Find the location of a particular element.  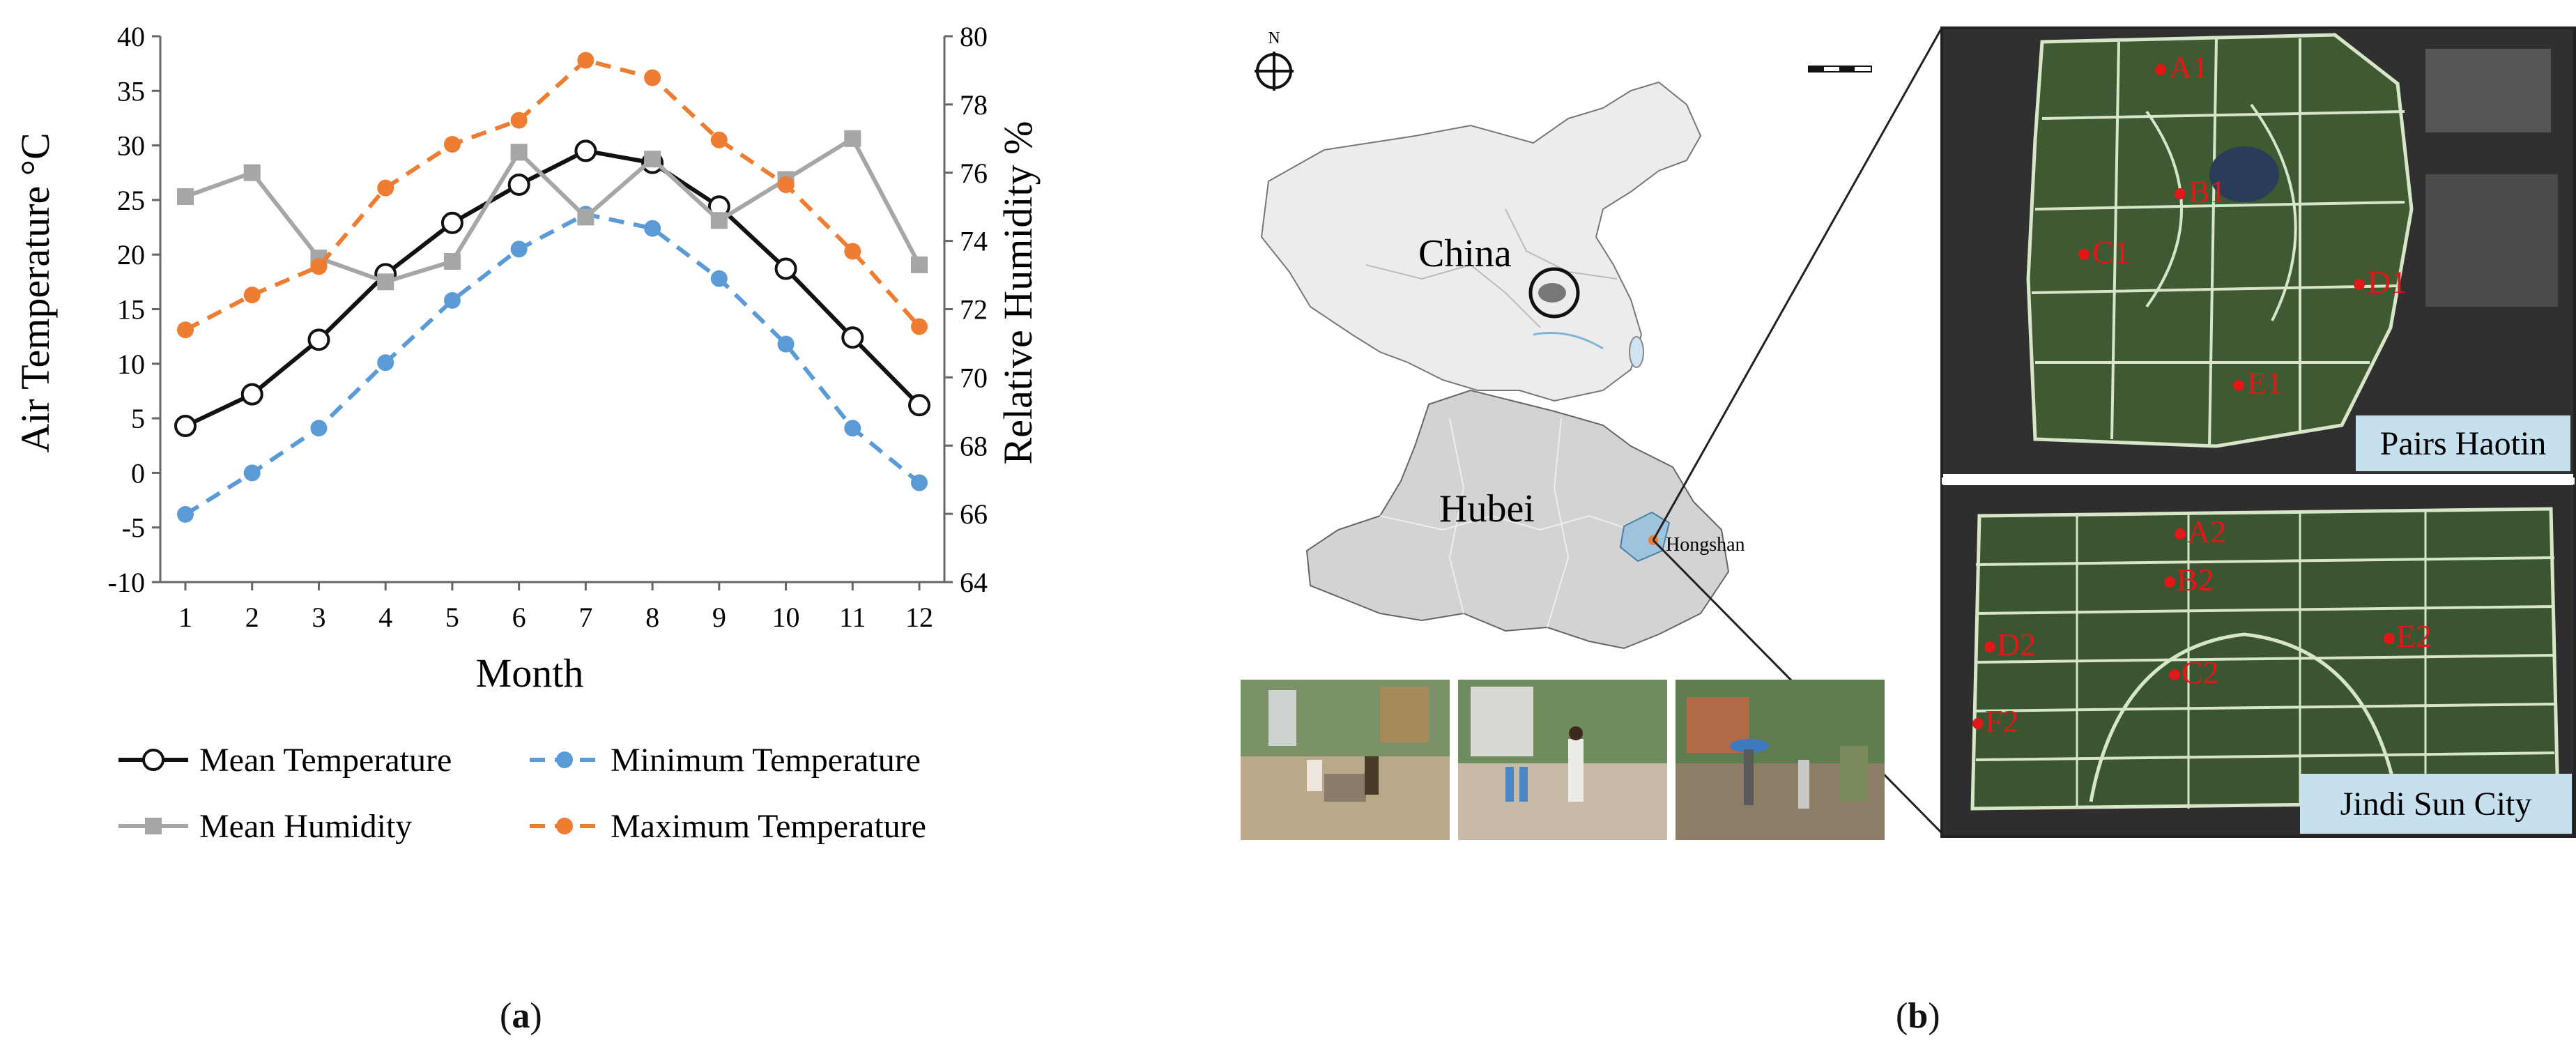

y-tick-label: 10 is located at coordinates (131, 364).